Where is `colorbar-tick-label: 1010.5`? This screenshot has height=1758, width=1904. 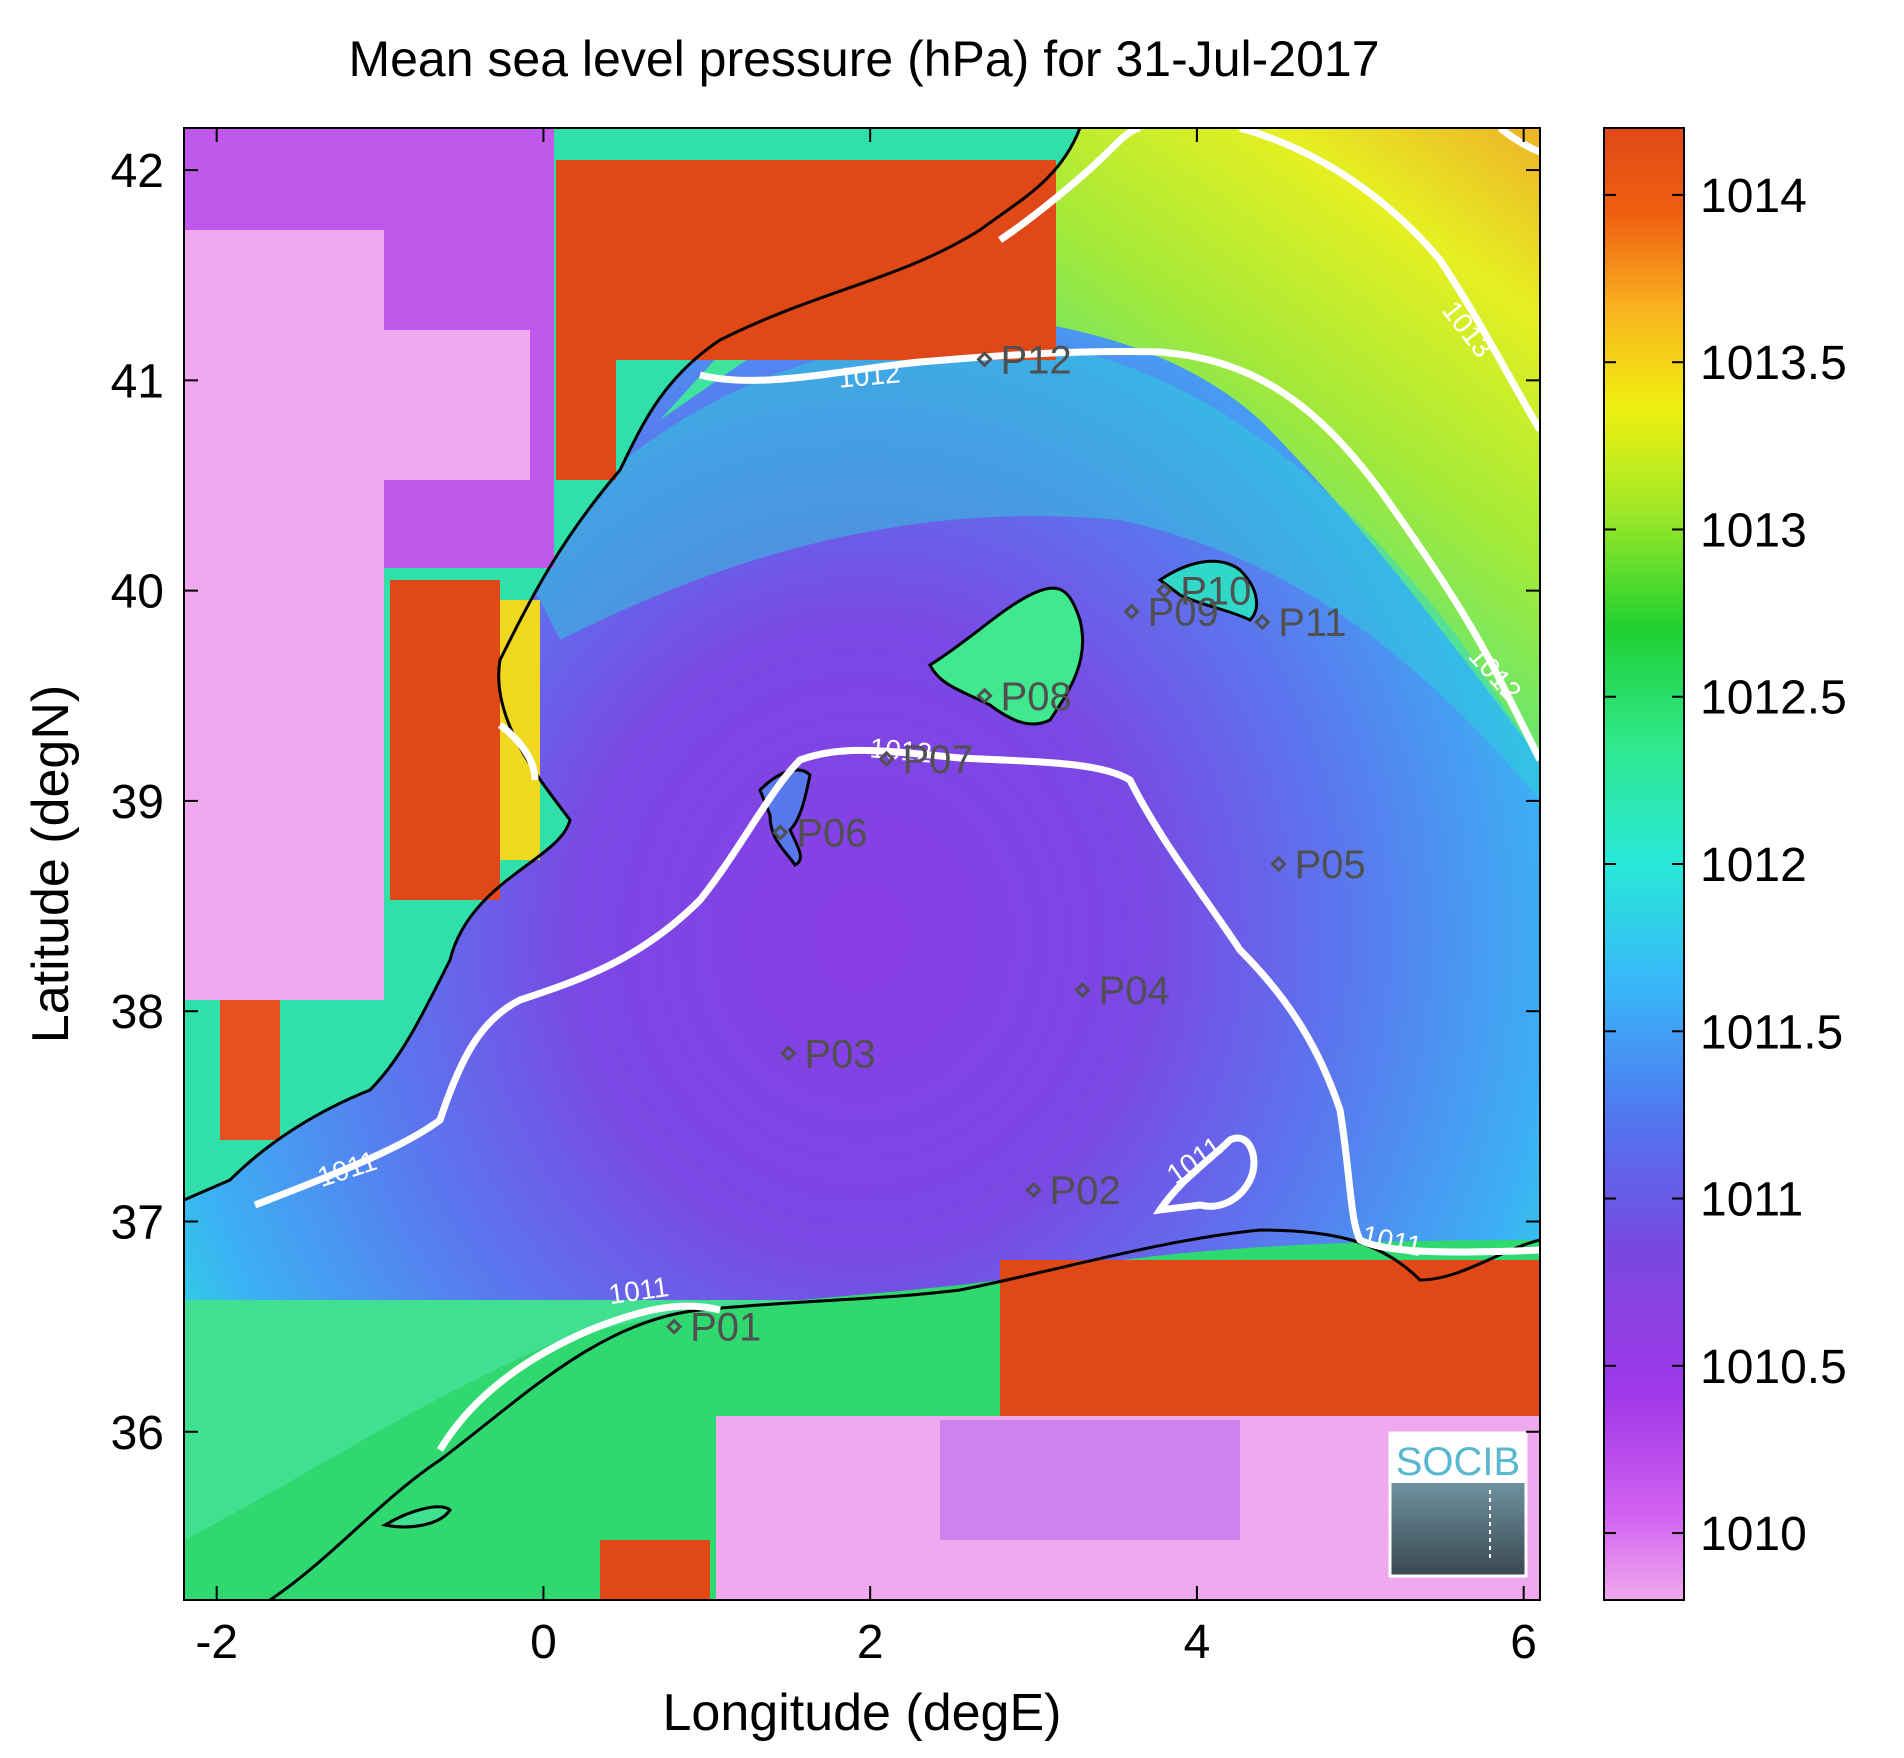 colorbar-tick-label: 1010.5 is located at coordinates (1773, 1367).